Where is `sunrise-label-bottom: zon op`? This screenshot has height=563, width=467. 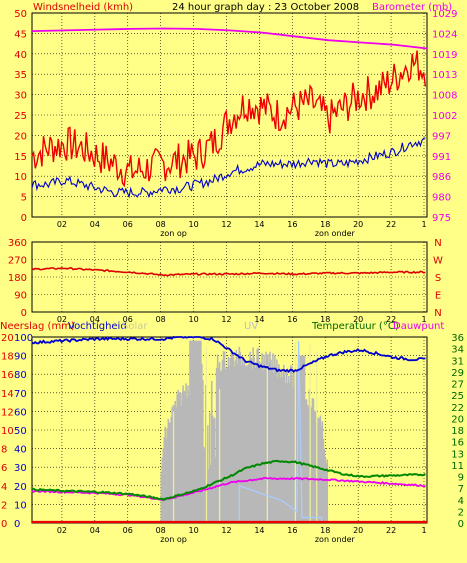
sunrise-label-bottom: zon op is located at coordinates (173, 539).